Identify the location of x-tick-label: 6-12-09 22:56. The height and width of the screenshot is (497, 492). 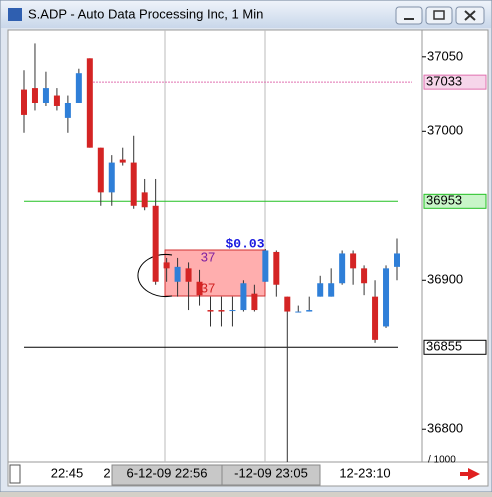
(167, 472).